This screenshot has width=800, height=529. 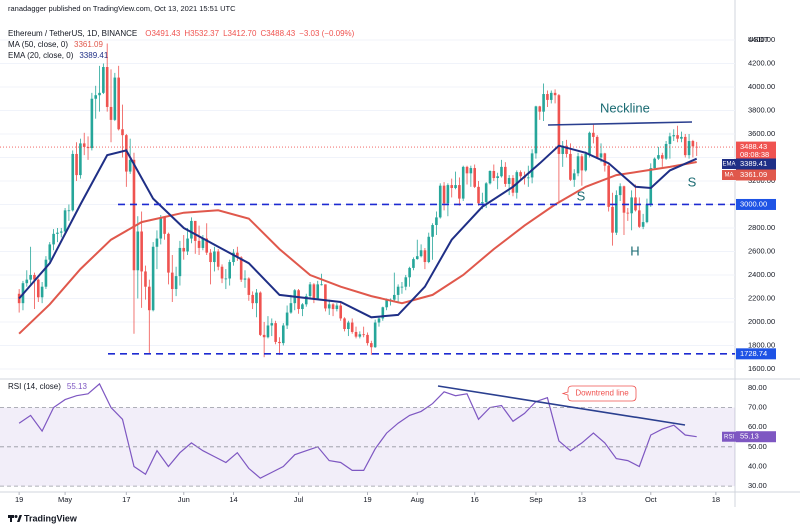 What do you see at coordinates (582, 499) in the screenshot?
I see `x-tick-label: 13` at bounding box center [582, 499].